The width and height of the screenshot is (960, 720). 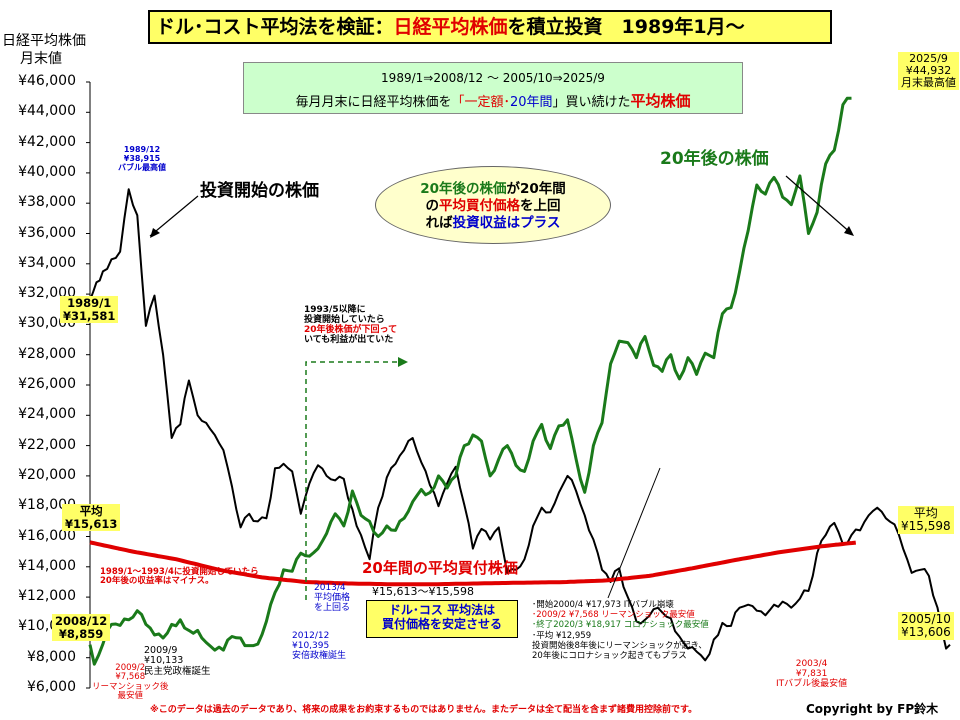 I want to click on subtitle-line2: 毎月月末に日経平均株価を「一定額･20年間」買い続けた平均株価, so click(x=493, y=101).